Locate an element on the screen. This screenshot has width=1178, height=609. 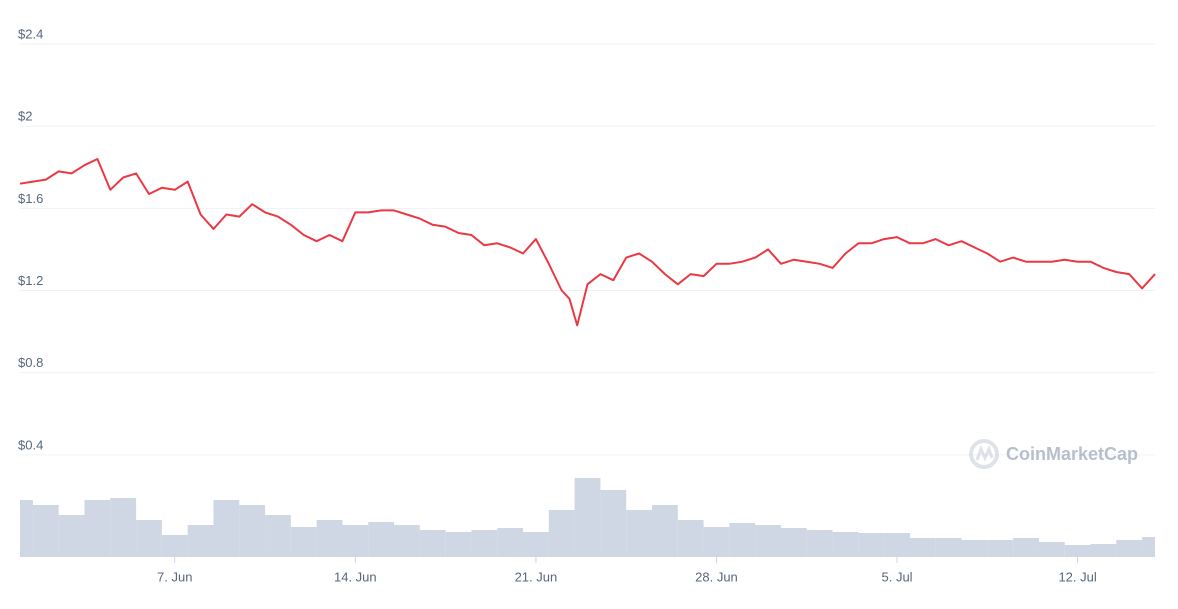
y-tick-label: $2 is located at coordinates (25, 116).